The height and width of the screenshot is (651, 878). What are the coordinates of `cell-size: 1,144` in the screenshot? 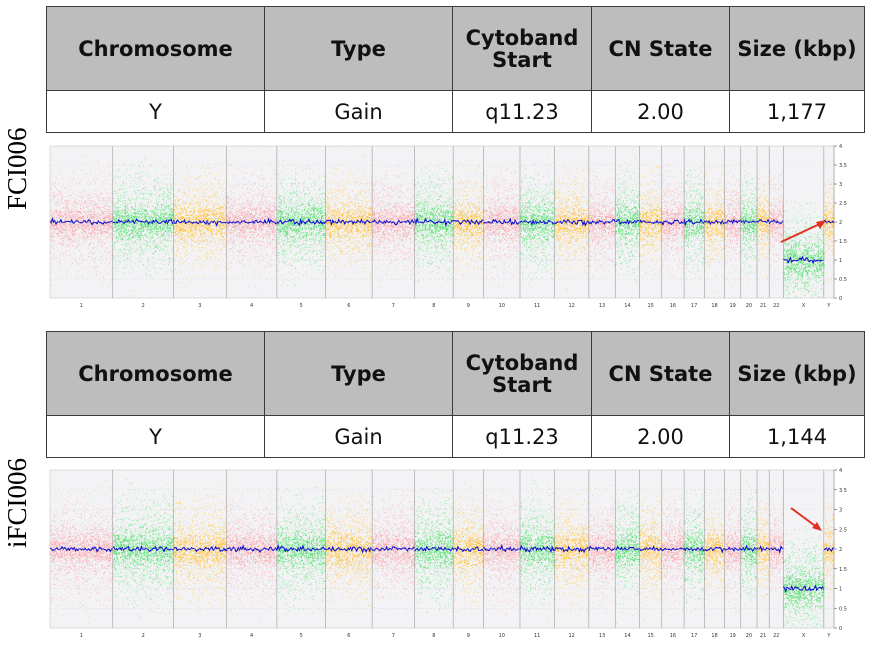 It's located at (797, 437).